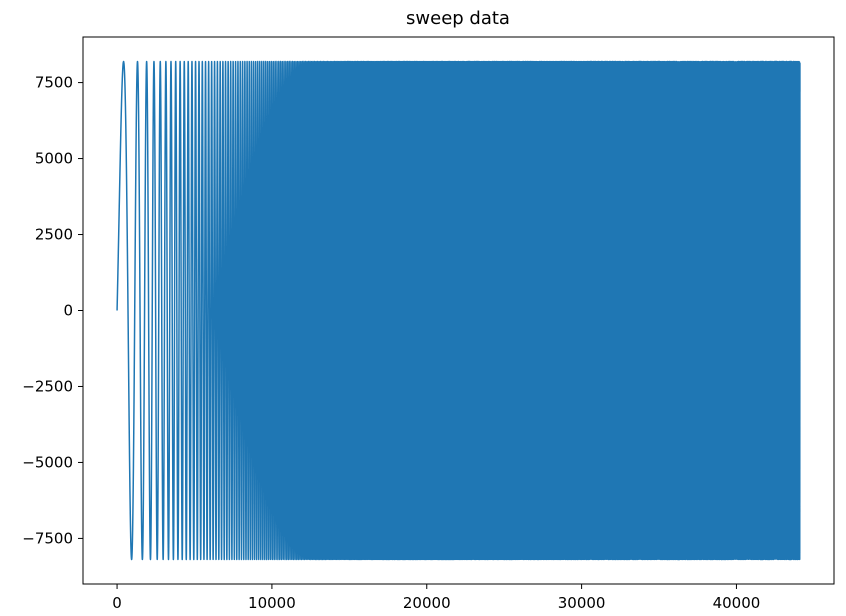 This screenshot has height=616, width=846. What do you see at coordinates (582, 603) in the screenshot?
I see `x-tick-label: 30000` at bounding box center [582, 603].